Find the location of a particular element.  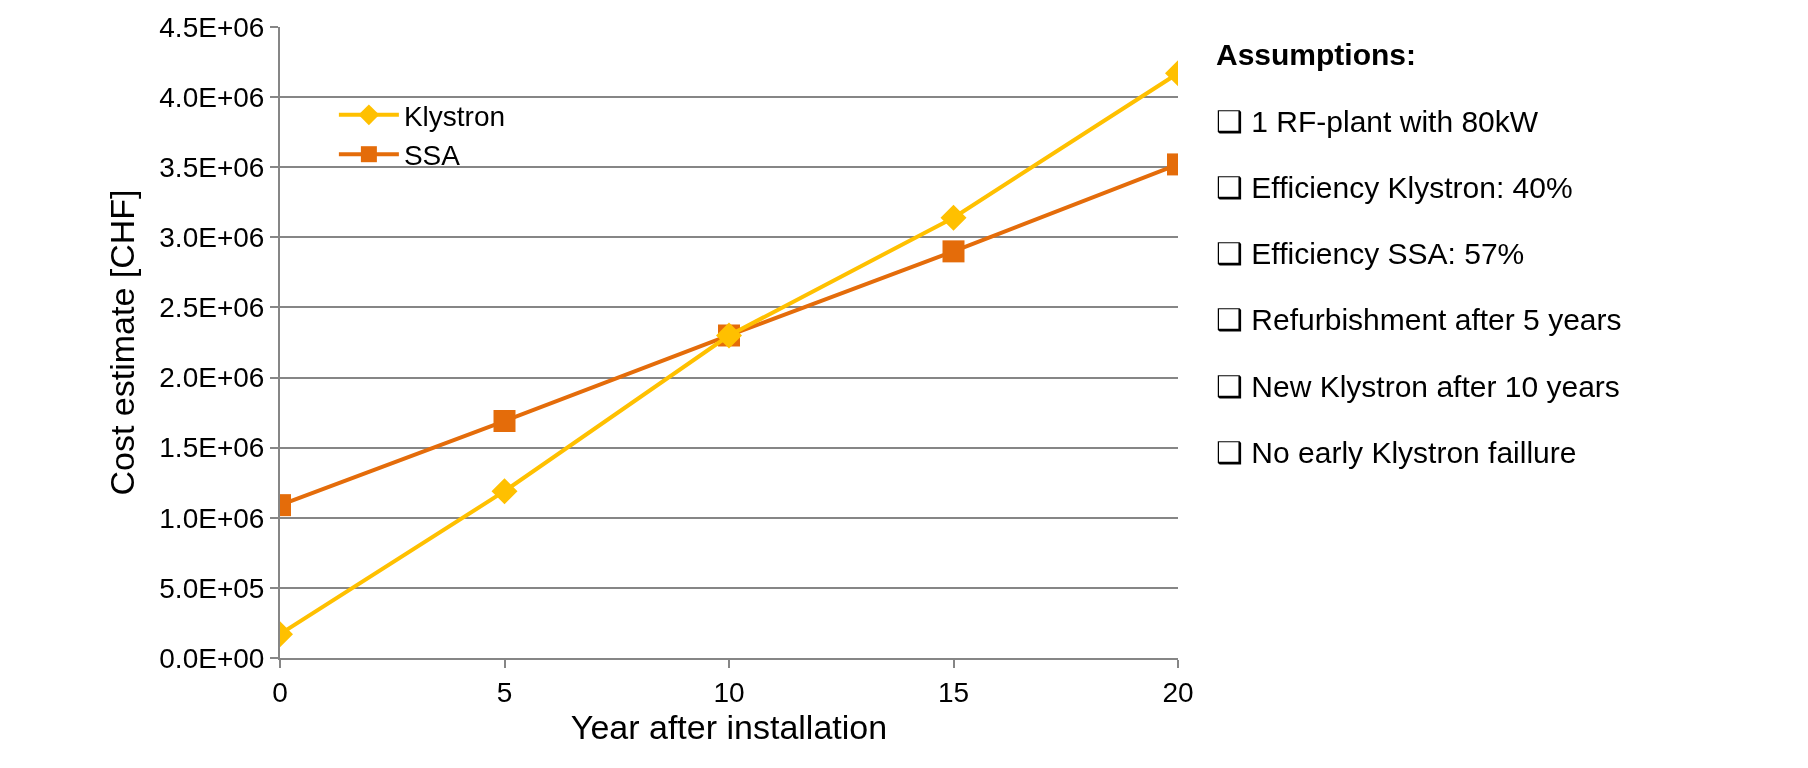

legend-label: Klystron is located at coordinates (454, 116).